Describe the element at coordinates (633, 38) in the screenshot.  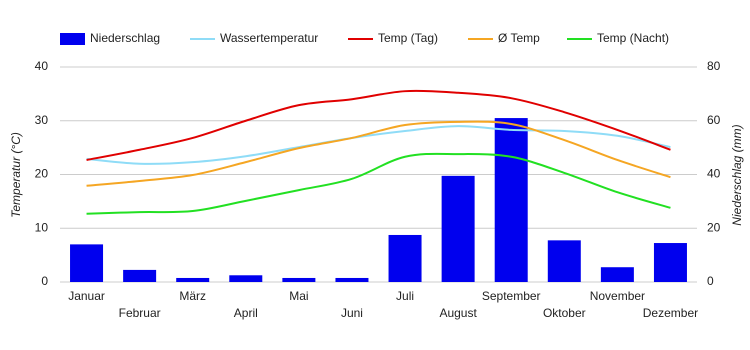
I see `legend-label: Temp (Nacht)` at that location.